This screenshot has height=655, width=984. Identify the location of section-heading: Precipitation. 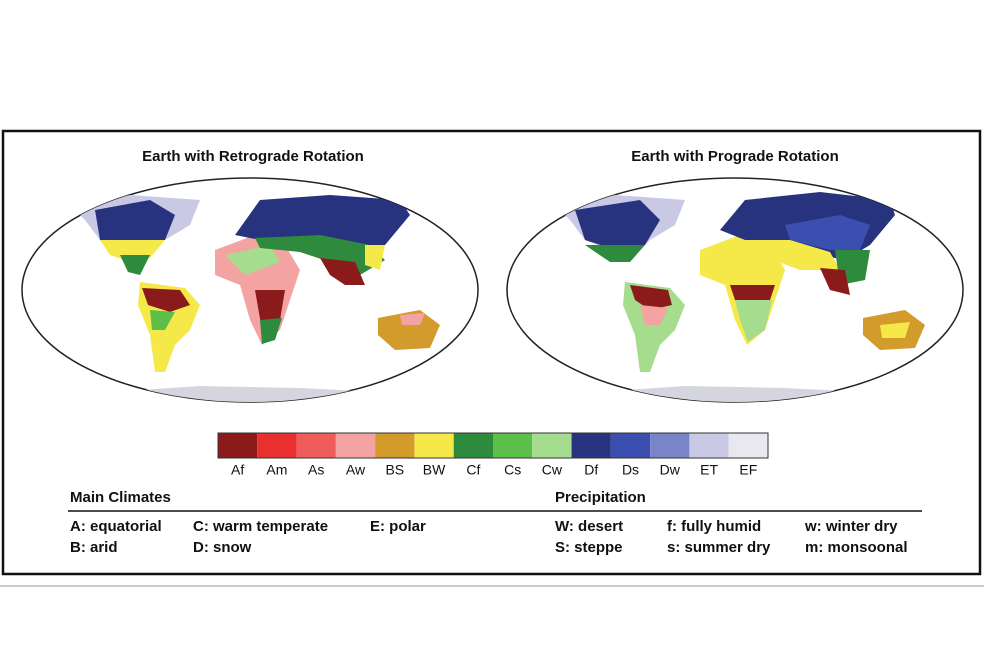
(600, 497).